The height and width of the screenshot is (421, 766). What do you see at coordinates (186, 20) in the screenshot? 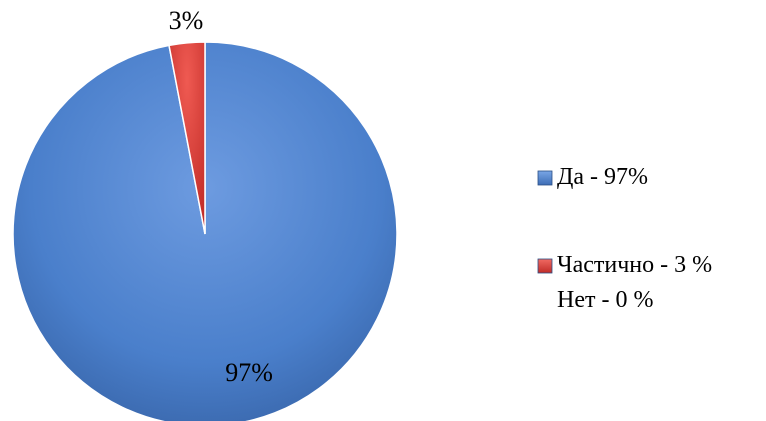
I see `pie-data-label-2: 3%` at bounding box center [186, 20].